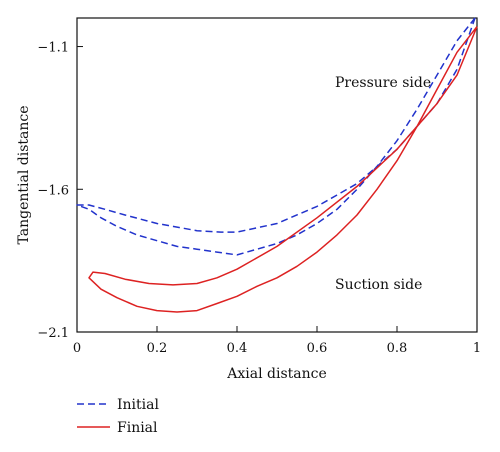 The width and height of the screenshot is (500, 452). Describe the element at coordinates (137, 428) in the screenshot. I see `legend-label-finial: Finial` at that location.